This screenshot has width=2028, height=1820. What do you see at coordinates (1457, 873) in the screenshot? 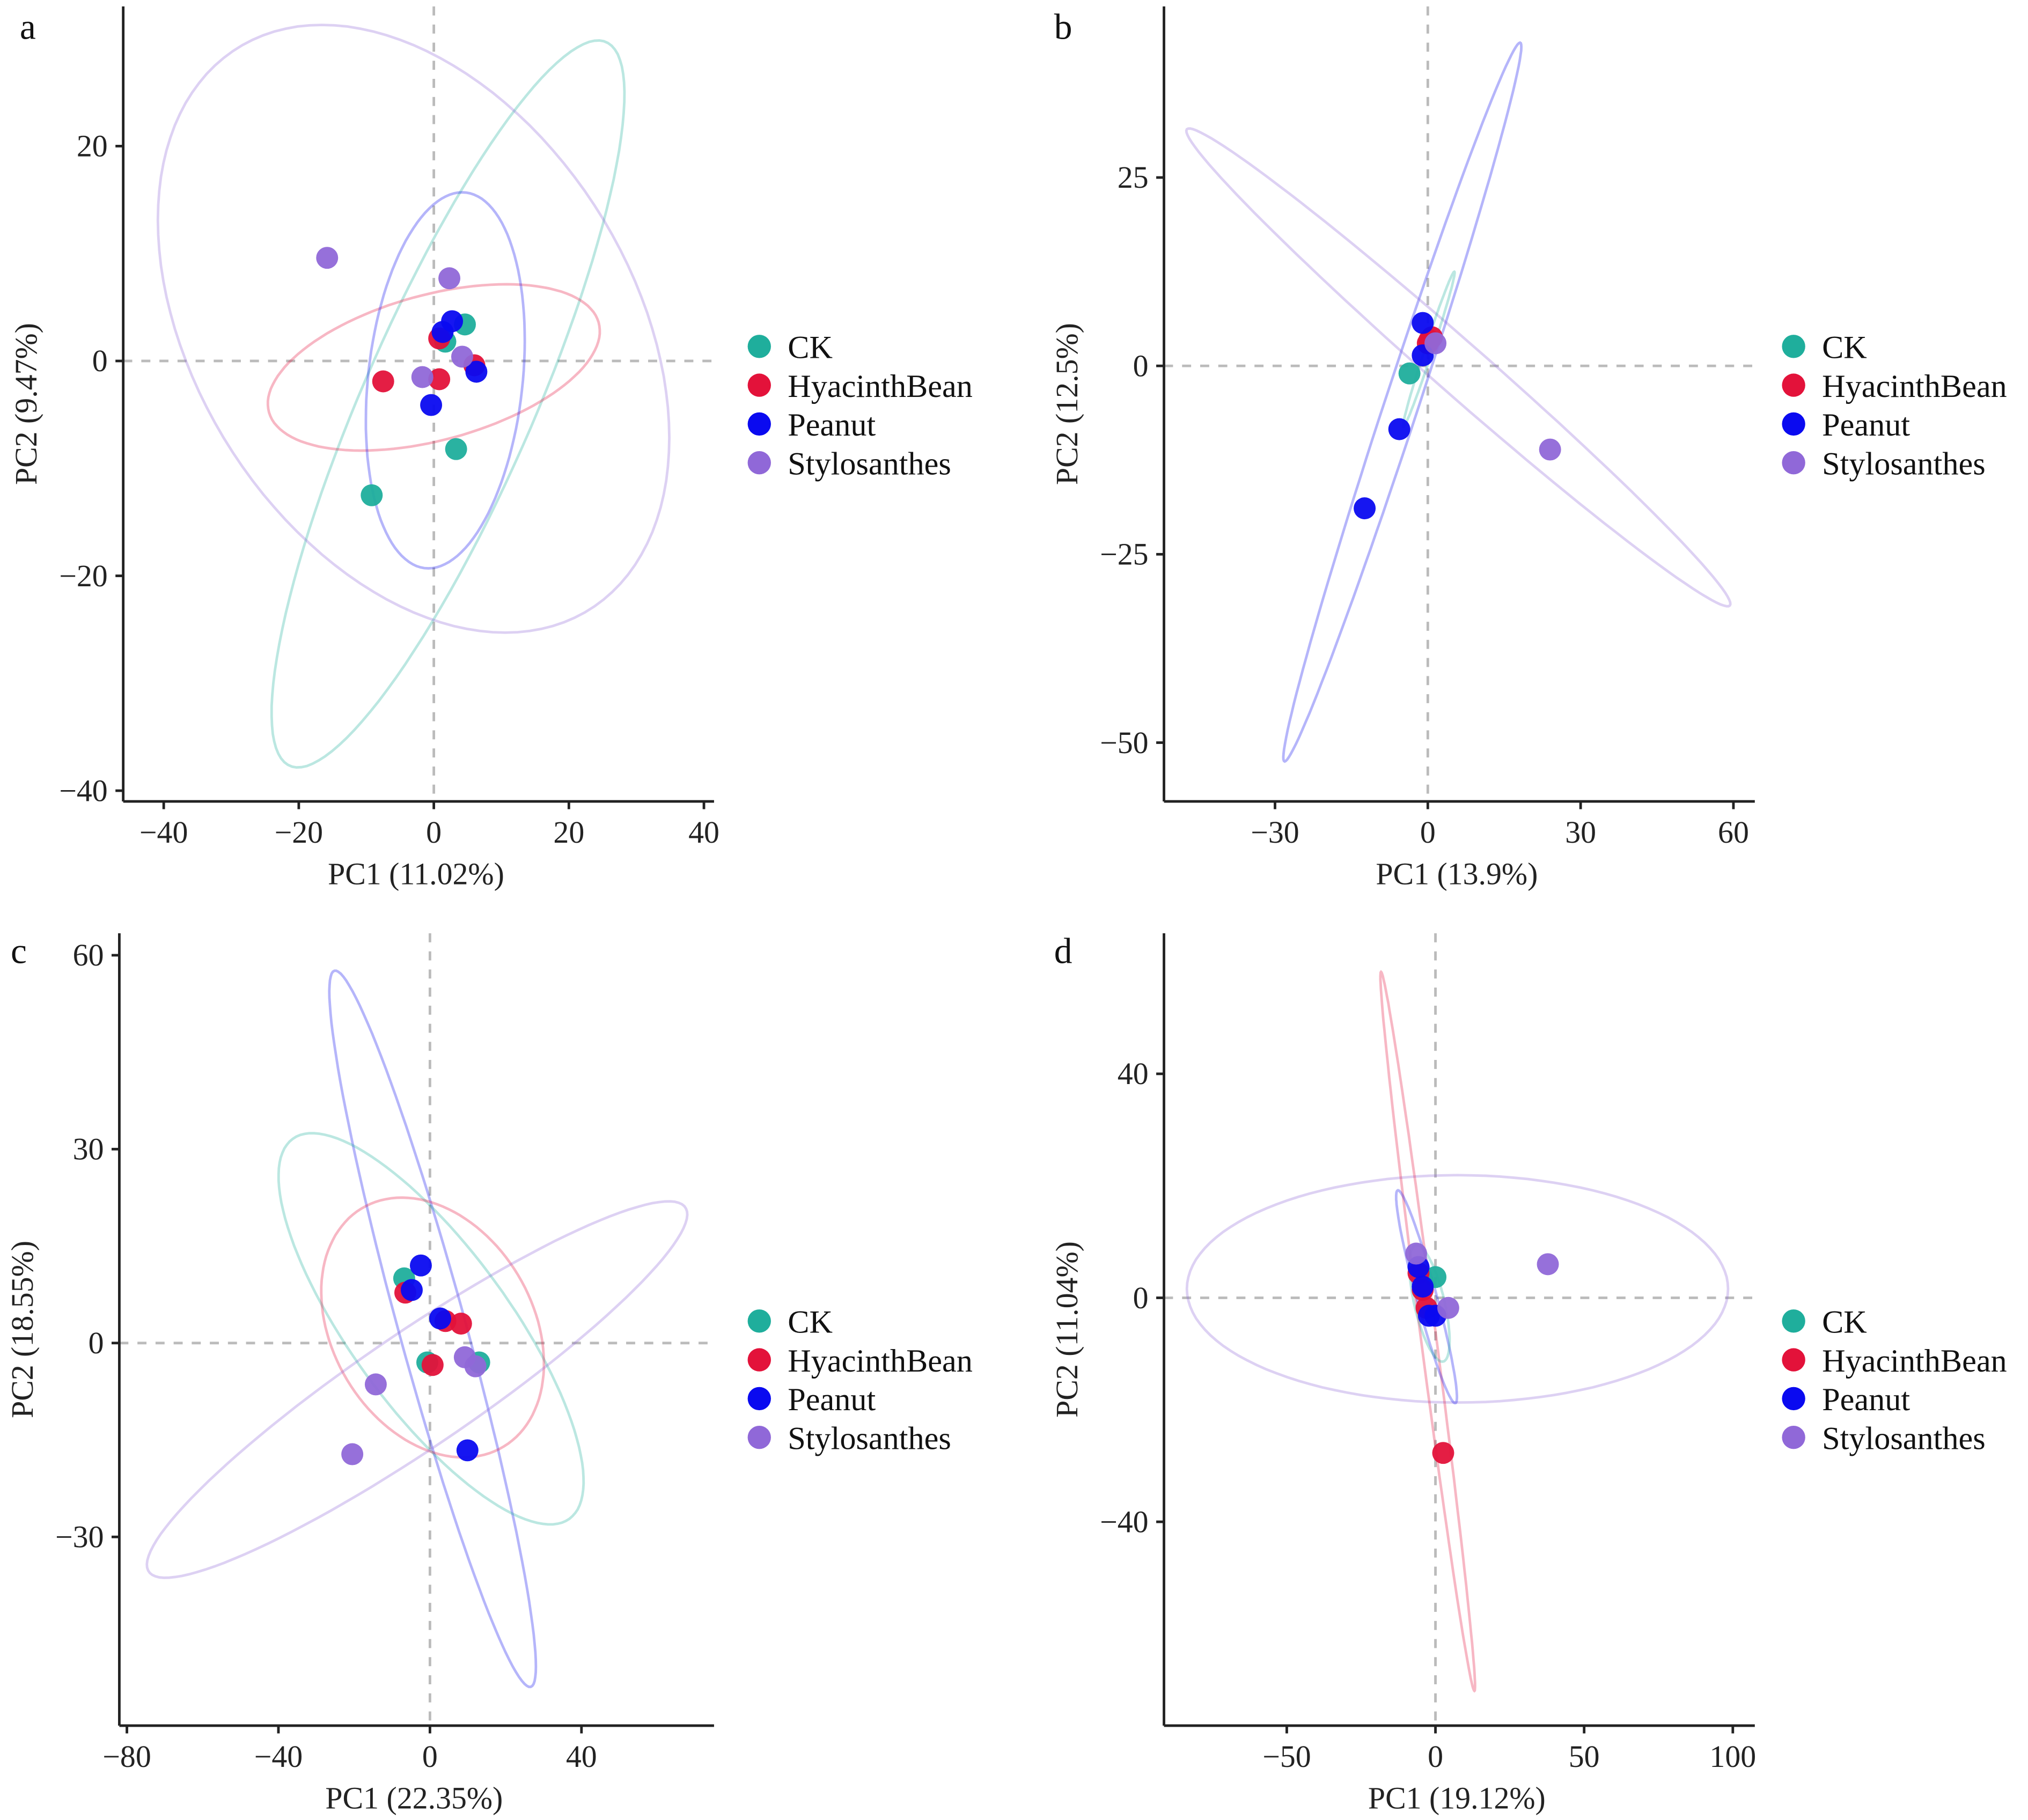
I see `x-axis-label: PC1 (13.9%)` at bounding box center [1457, 873].